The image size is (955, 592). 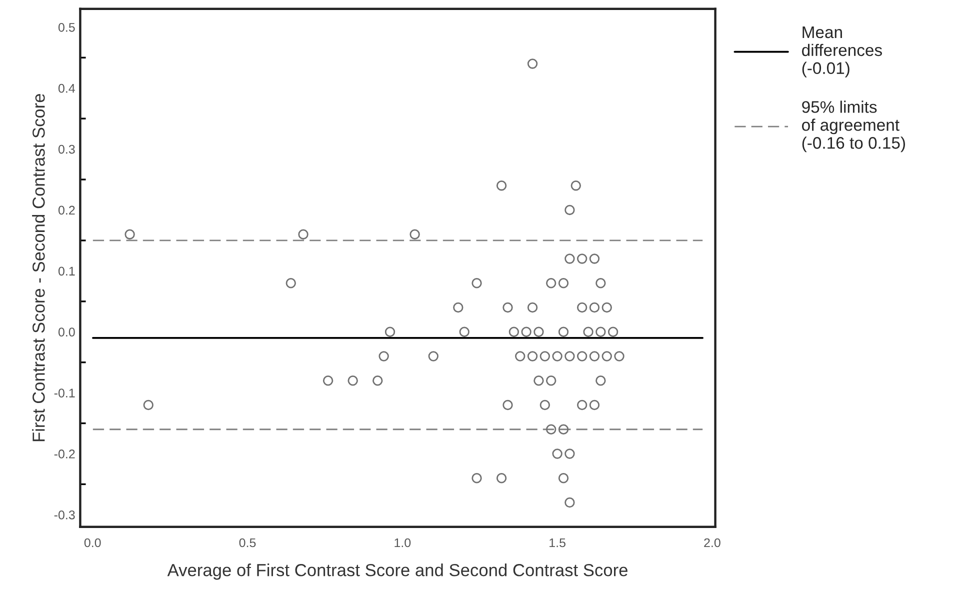 I want to click on y-tick-label: 0.2, so click(x=66, y=210).